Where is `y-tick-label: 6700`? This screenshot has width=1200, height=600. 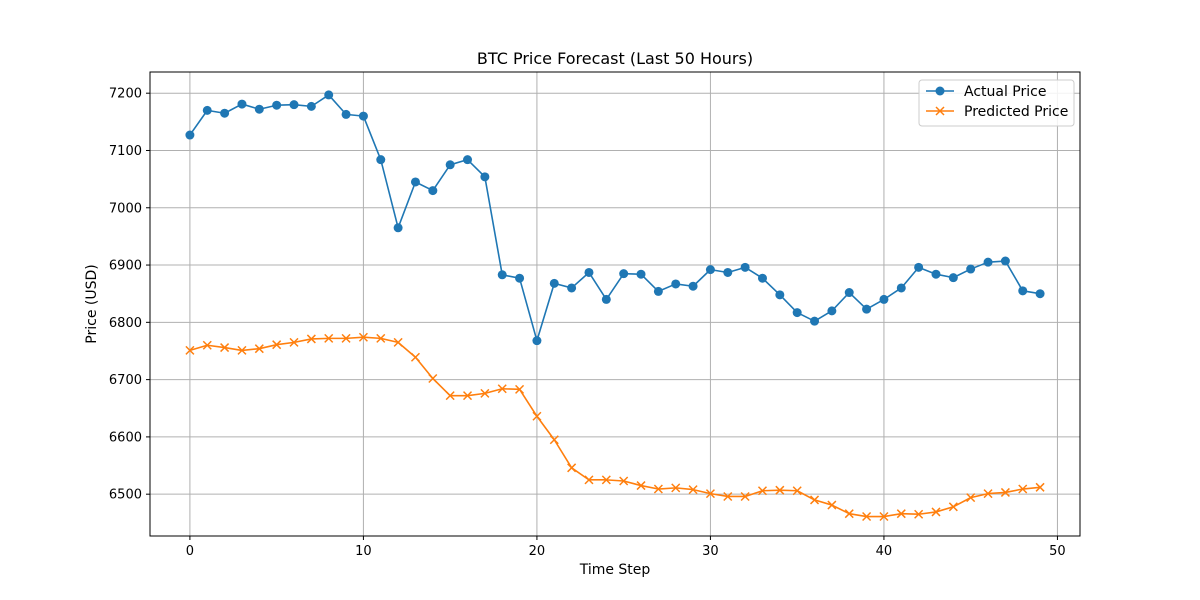
y-tick-label: 6700 is located at coordinates (125, 380).